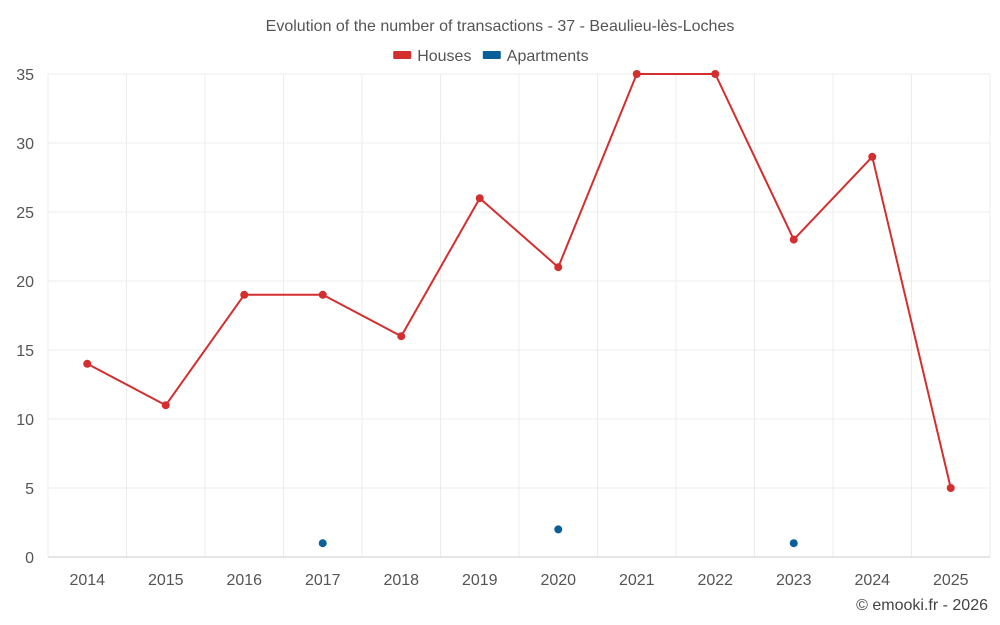  Describe the element at coordinates (715, 580) in the screenshot. I see `x-tick-label: 2022` at that location.